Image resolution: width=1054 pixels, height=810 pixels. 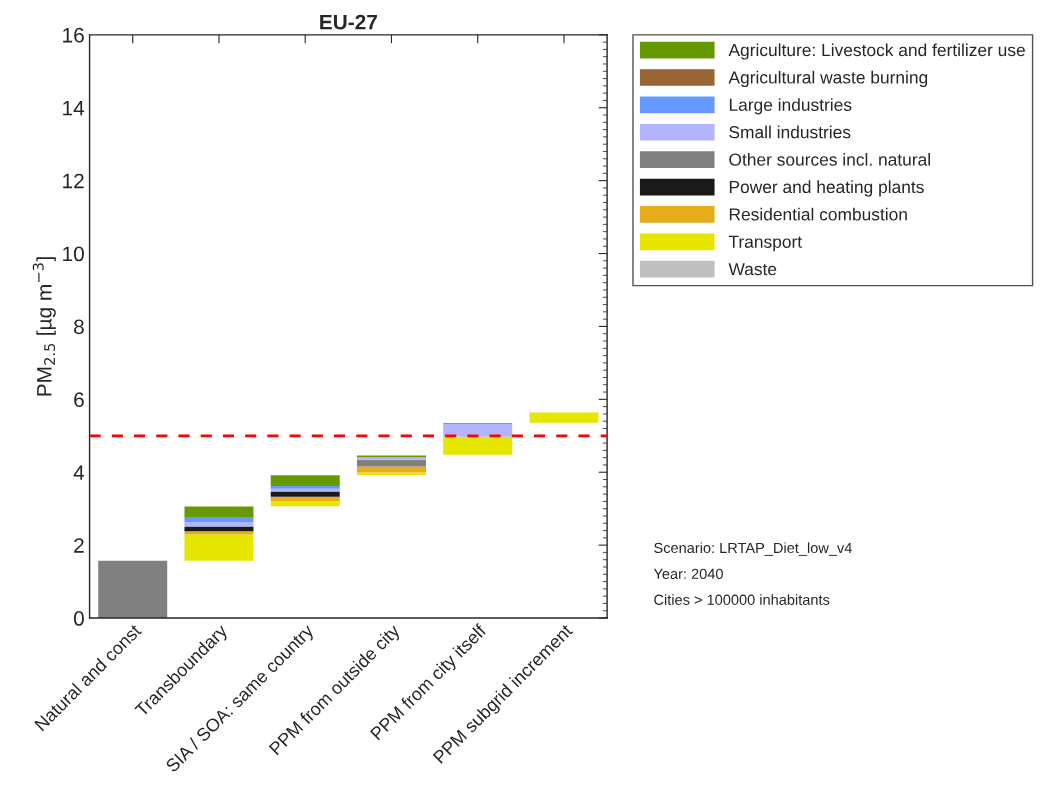 What do you see at coordinates (752, 269) in the screenshot?
I see `legend-label: Waste` at bounding box center [752, 269].